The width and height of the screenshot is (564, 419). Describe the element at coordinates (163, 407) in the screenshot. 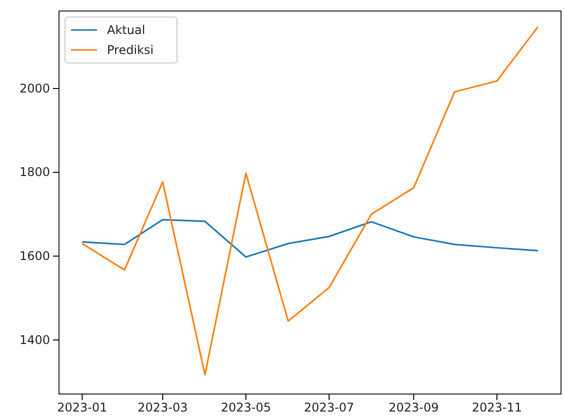

I see `x-tick-label: 2023-03` at that location.